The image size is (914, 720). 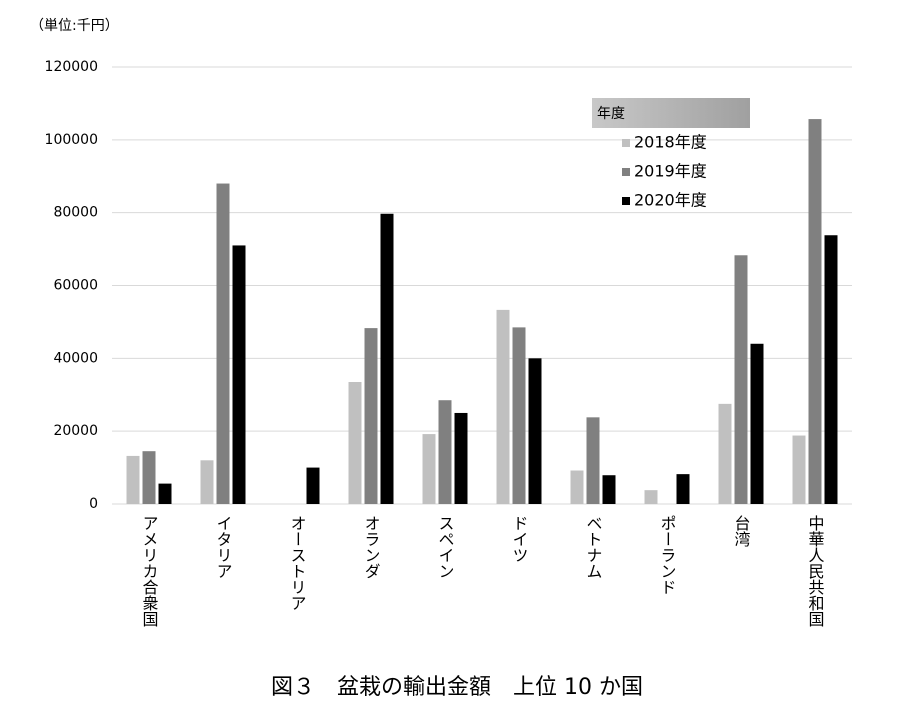 I want to click on legend-label: 2019年度, so click(x=670, y=171).